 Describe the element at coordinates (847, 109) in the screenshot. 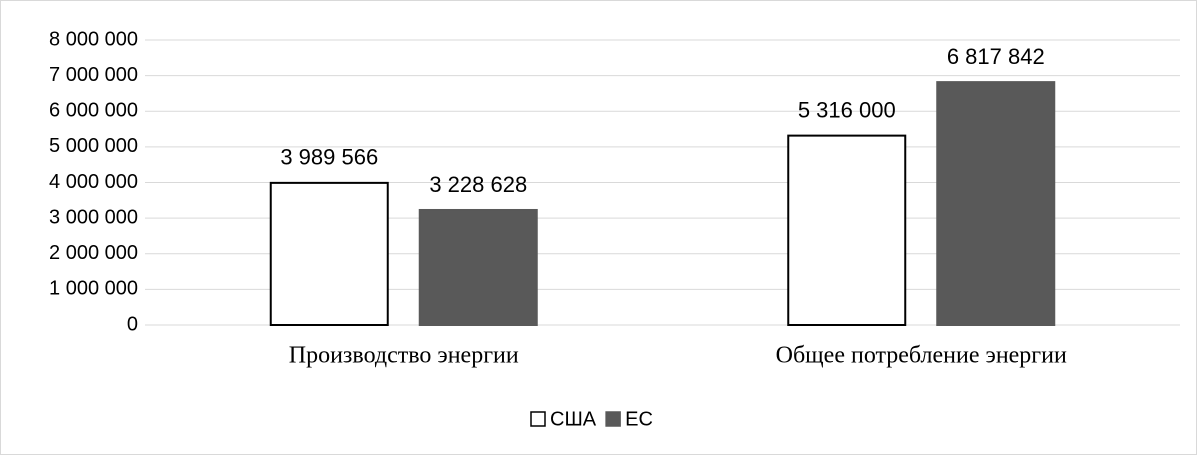

I see `value-label: 5 316 000` at that location.